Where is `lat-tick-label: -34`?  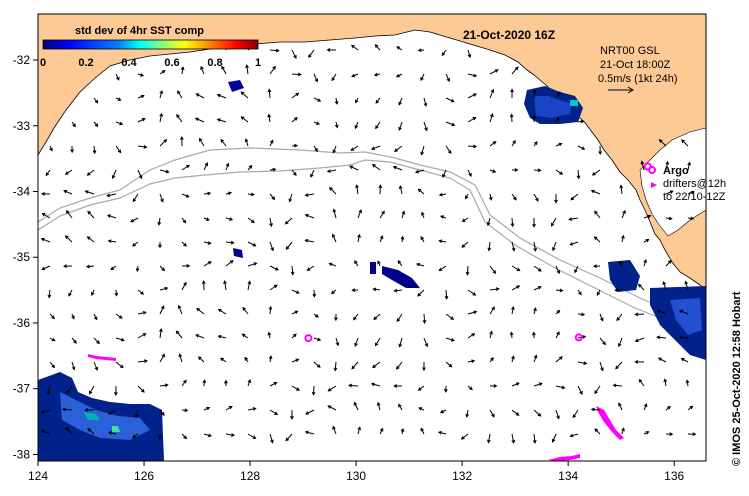
lat-tick-label: -34 is located at coordinates (22, 191).